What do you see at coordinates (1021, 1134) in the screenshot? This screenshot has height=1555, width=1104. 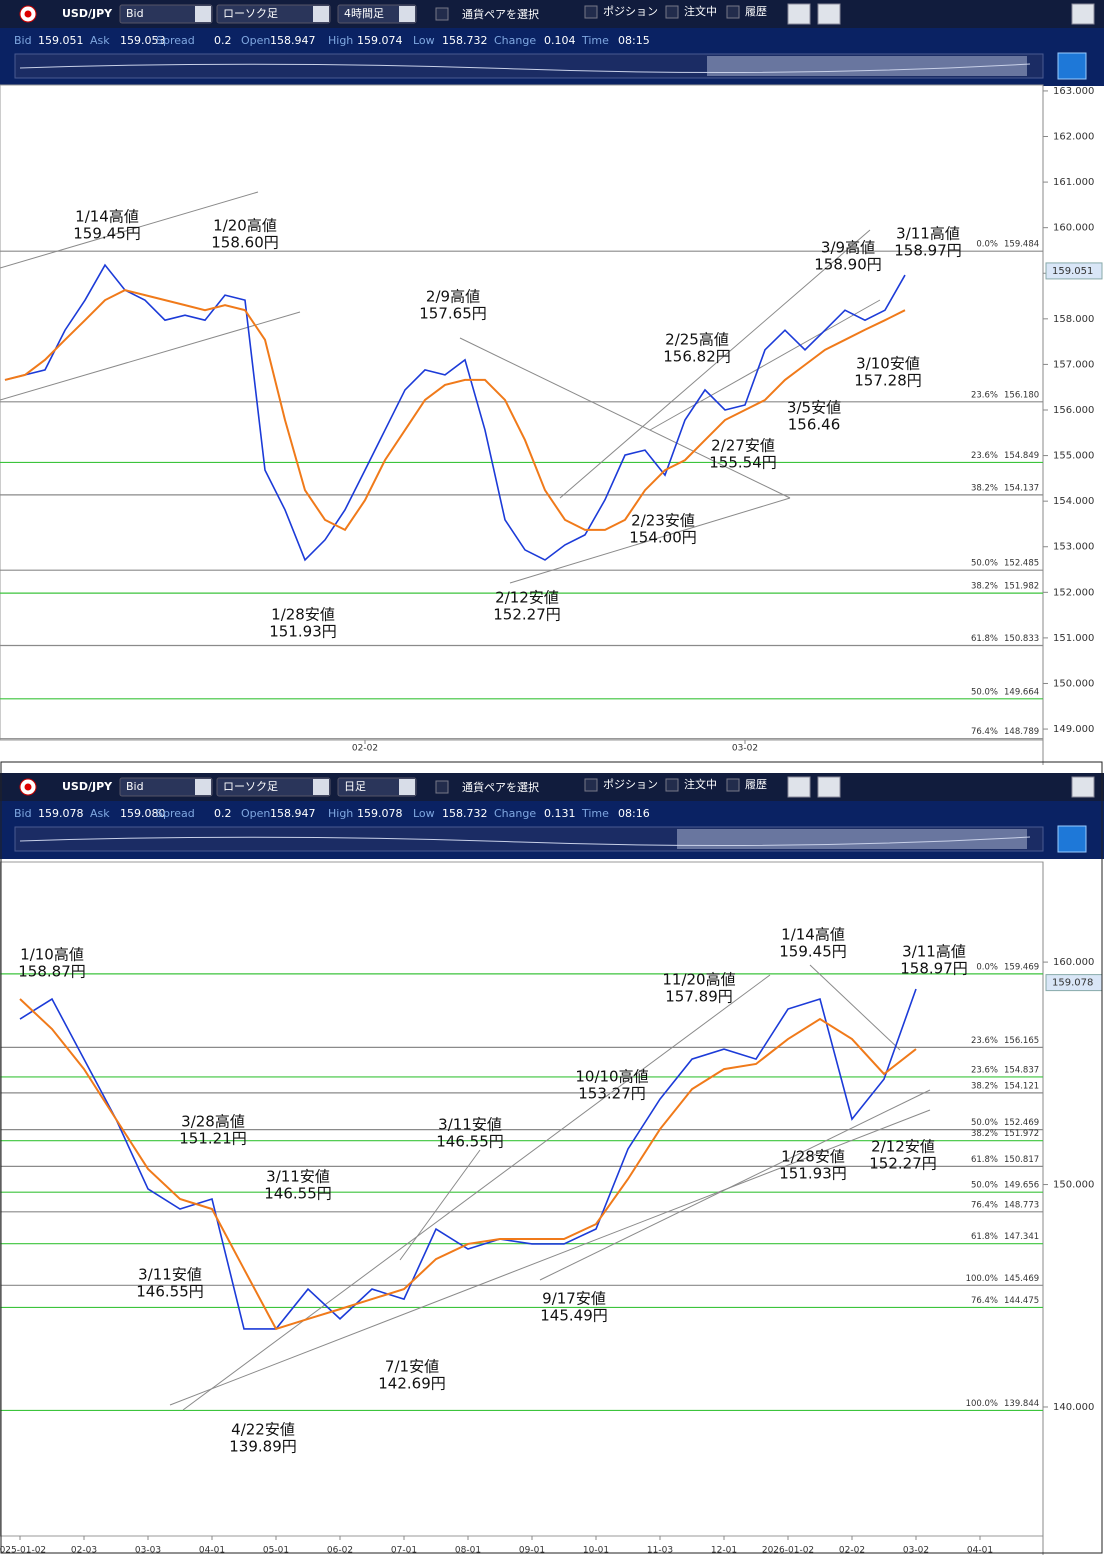 I see `fib-value: 151.972` at bounding box center [1021, 1134].